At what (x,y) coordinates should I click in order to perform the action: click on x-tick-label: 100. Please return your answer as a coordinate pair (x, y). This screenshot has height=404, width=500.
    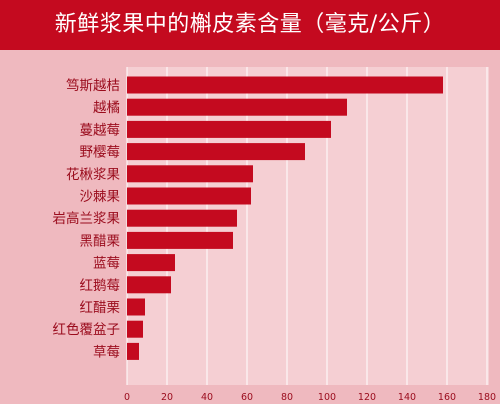
    Looking at the image, I should click on (327, 397).